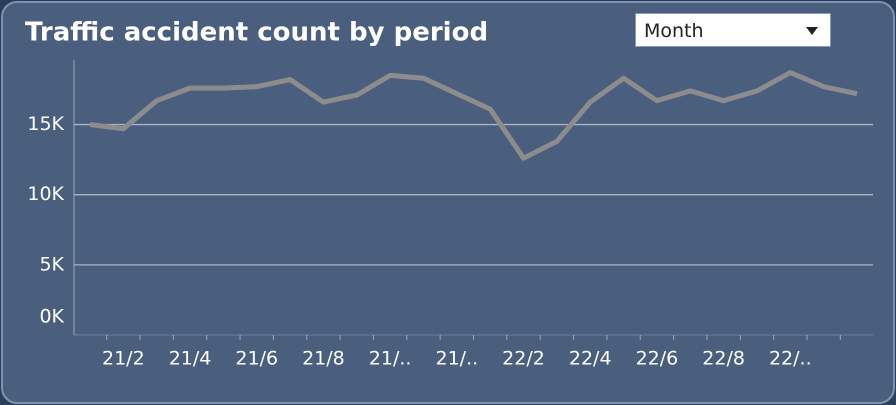 Image resolution: width=896 pixels, height=405 pixels. I want to click on period-dropdown: Month, so click(733, 30).